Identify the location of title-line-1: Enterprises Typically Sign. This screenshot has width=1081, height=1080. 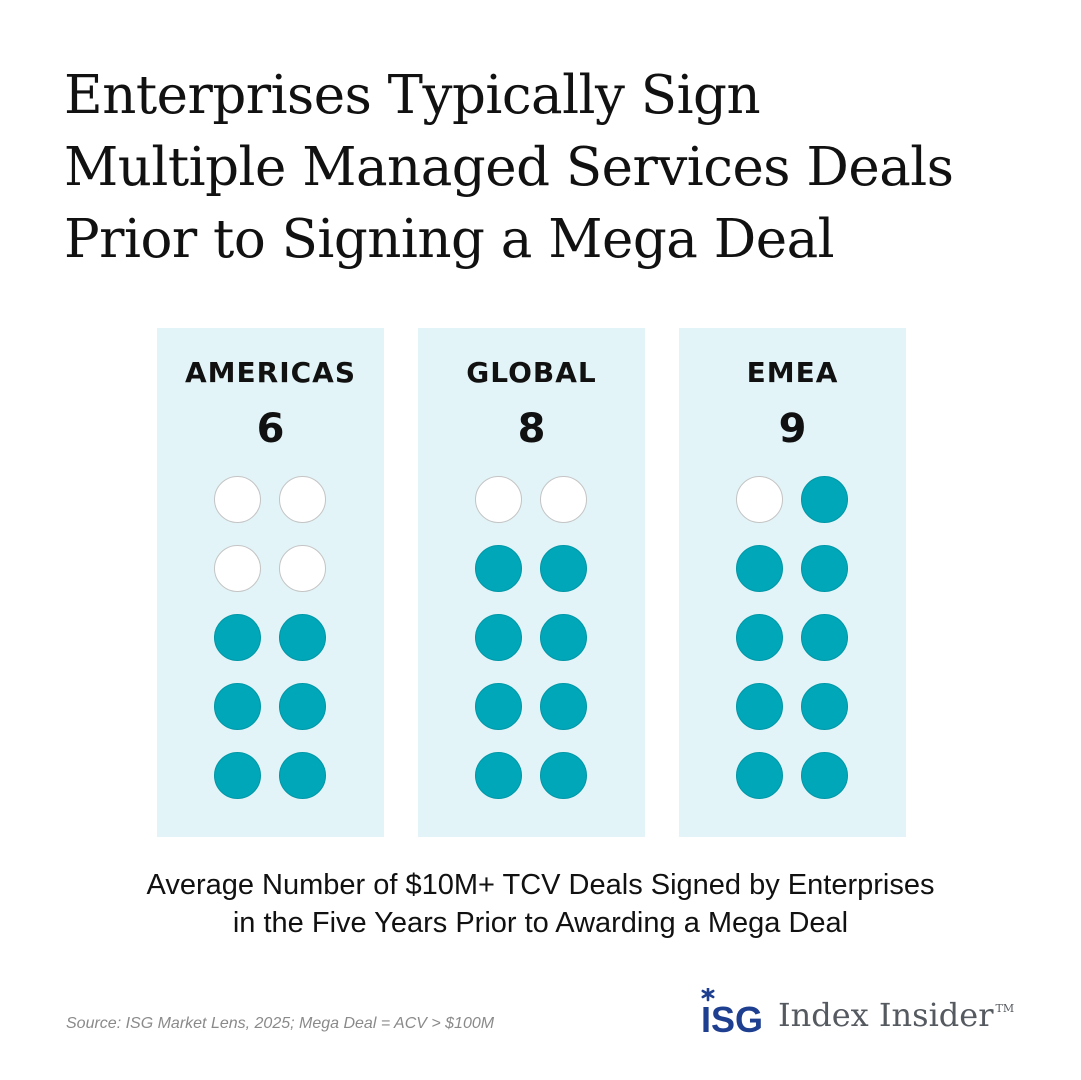
(412, 95).